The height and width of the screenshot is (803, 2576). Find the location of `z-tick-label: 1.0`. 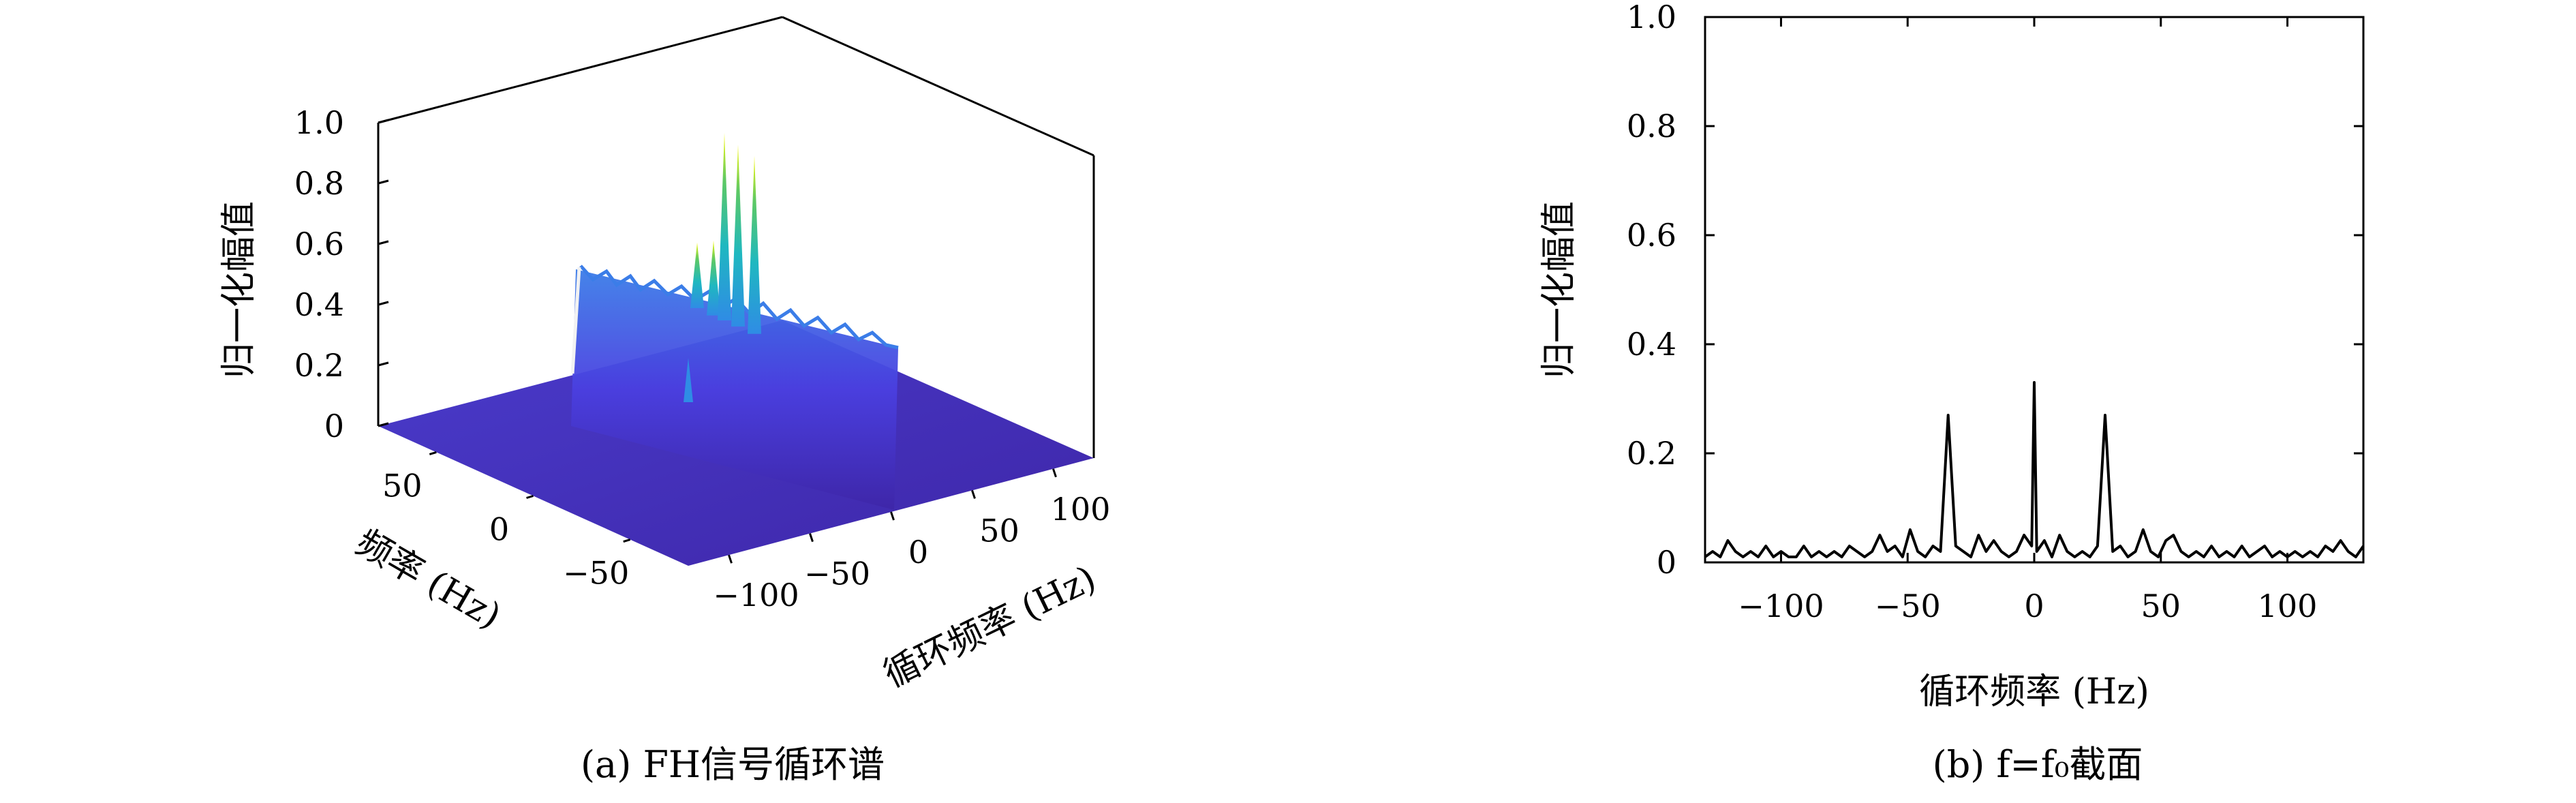

z-tick-label: 1.0 is located at coordinates (319, 123).